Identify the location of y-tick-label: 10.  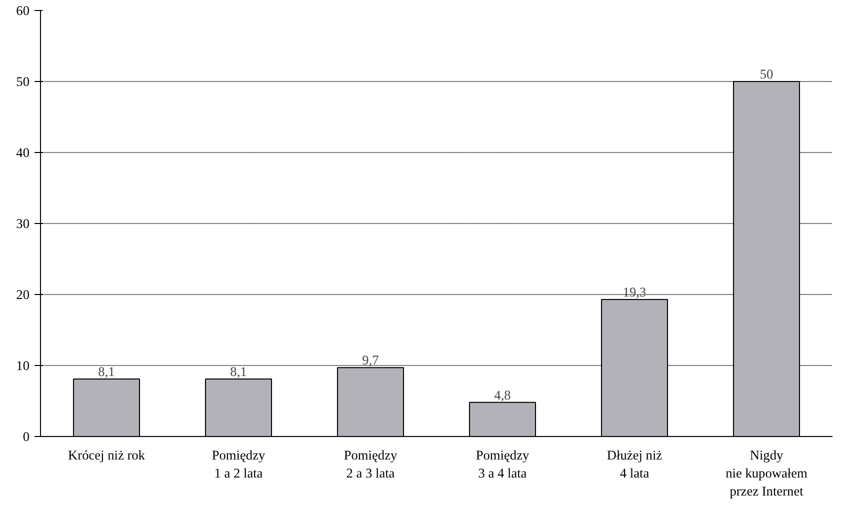
(23, 365).